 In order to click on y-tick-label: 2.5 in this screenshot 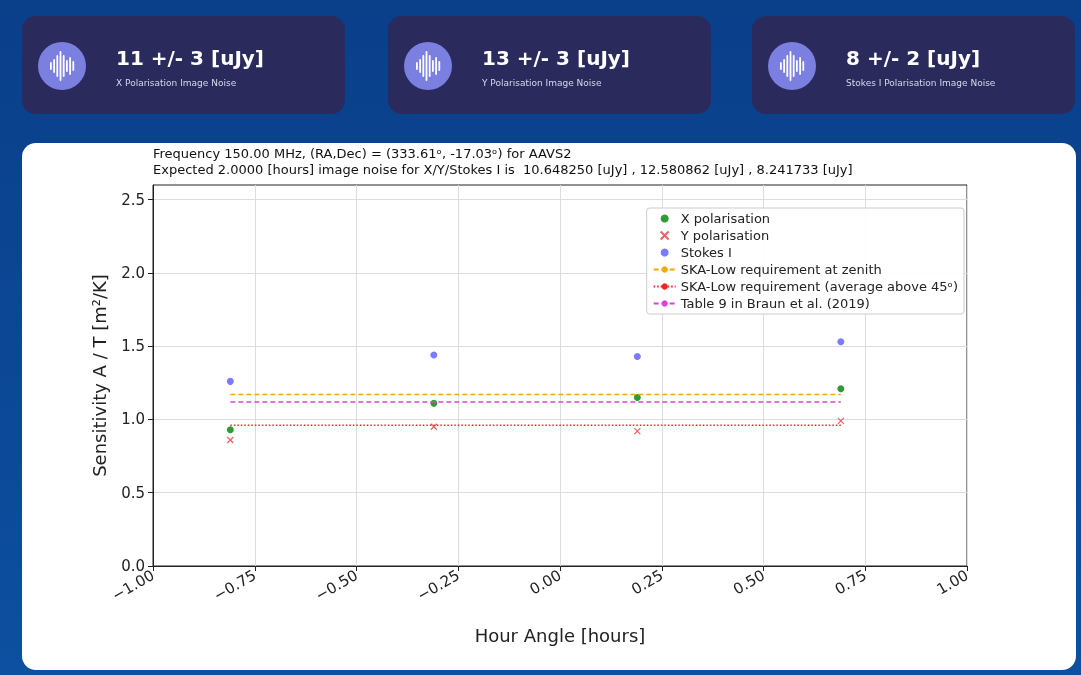, I will do `click(133, 199)`.